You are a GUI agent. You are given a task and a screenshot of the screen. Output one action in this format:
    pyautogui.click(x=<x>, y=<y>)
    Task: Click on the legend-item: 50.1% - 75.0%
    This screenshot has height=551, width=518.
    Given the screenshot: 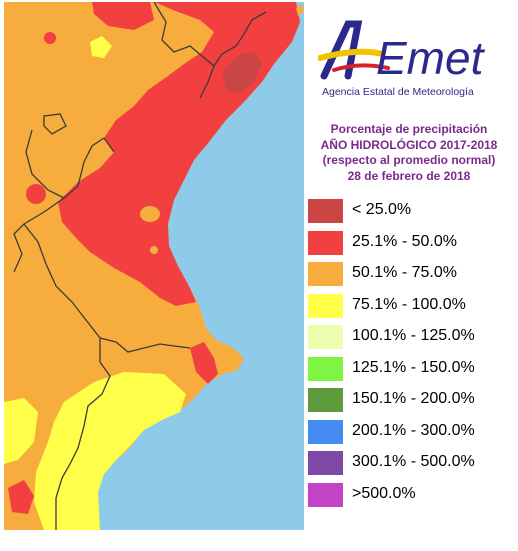 What is the action you would take?
    pyautogui.click(x=410, y=276)
    